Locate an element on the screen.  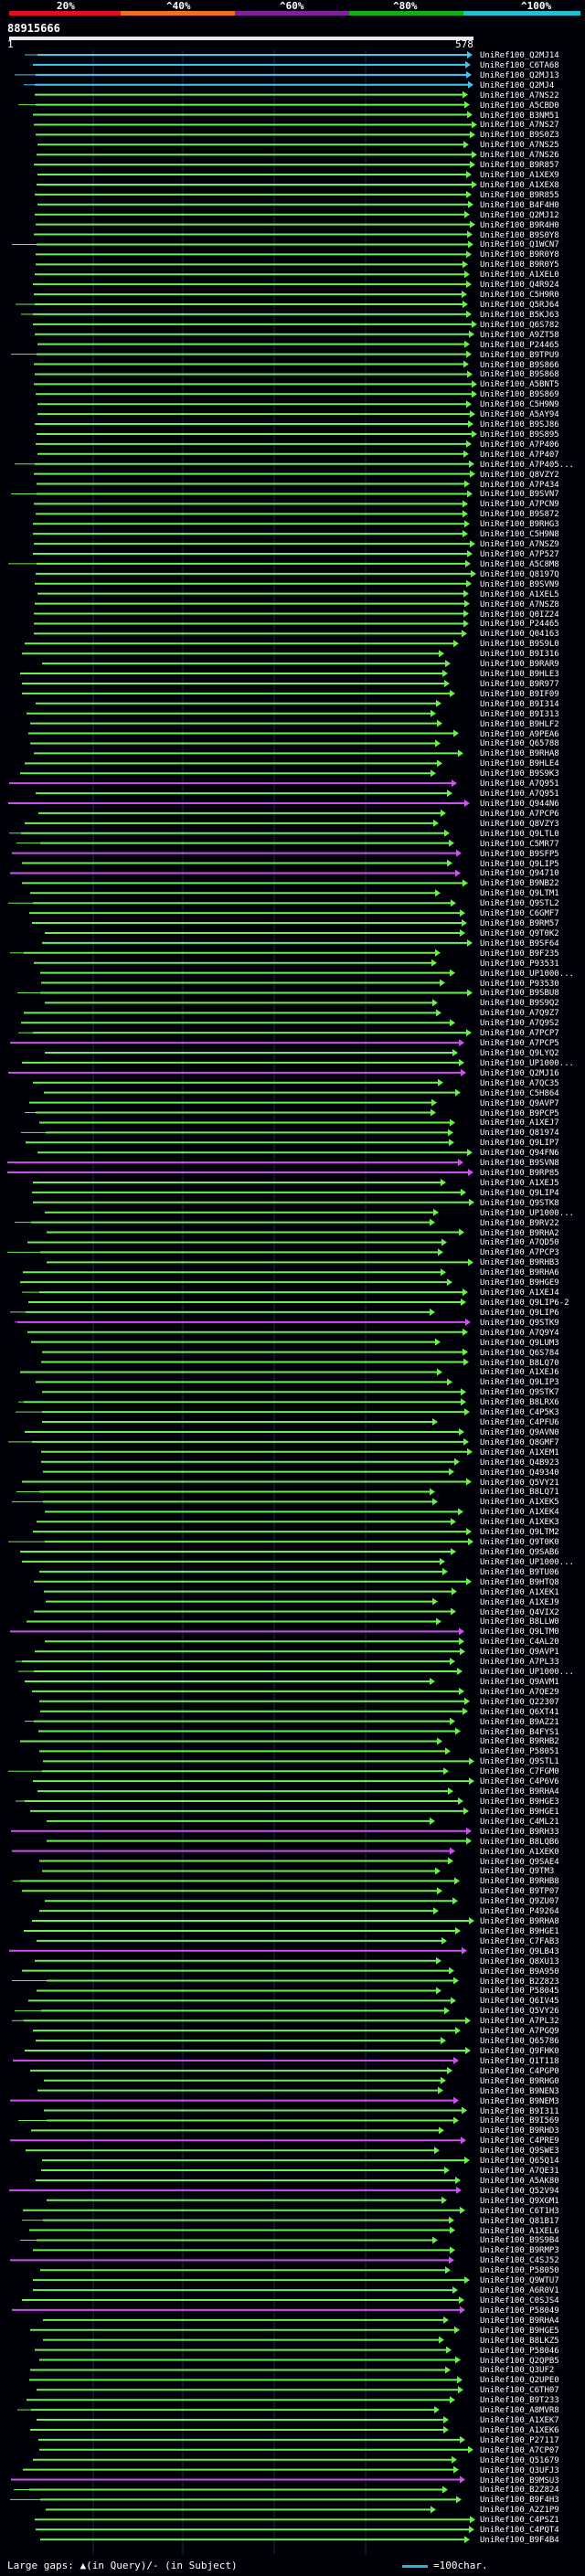
hit-label: UniRef100_B9RV22 is located at coordinates (519, 1223).